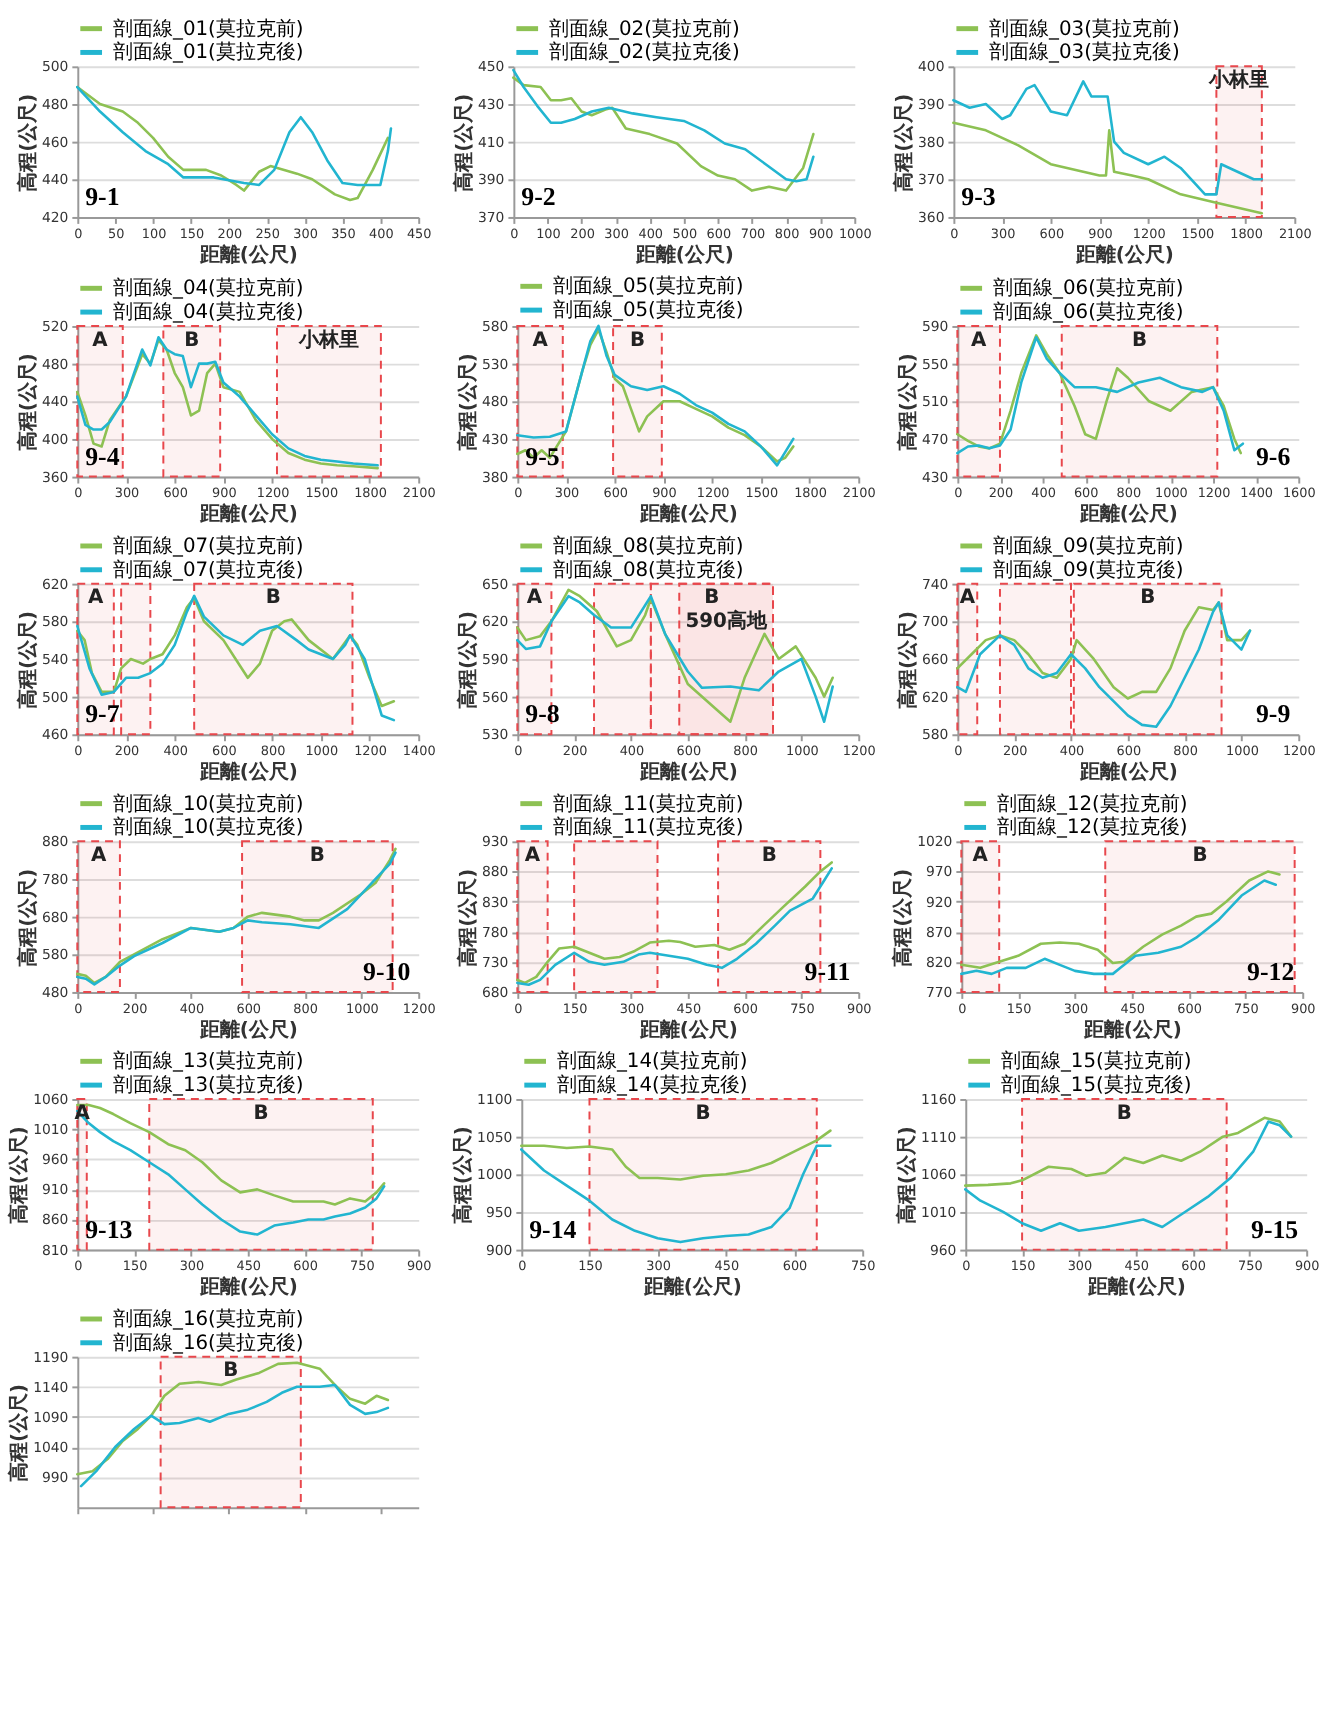 The image size is (1328, 1726). Describe the element at coordinates (208, 52) in the screenshot. I see `legend-label: 剖面線_01(莫拉克後)` at that location.